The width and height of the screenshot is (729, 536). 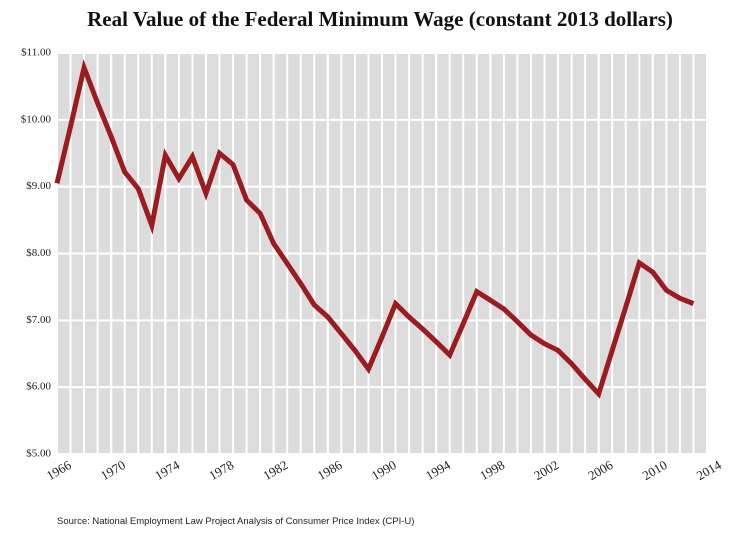 What do you see at coordinates (167, 470) in the screenshot?
I see `x-tick-label: 1974` at bounding box center [167, 470].